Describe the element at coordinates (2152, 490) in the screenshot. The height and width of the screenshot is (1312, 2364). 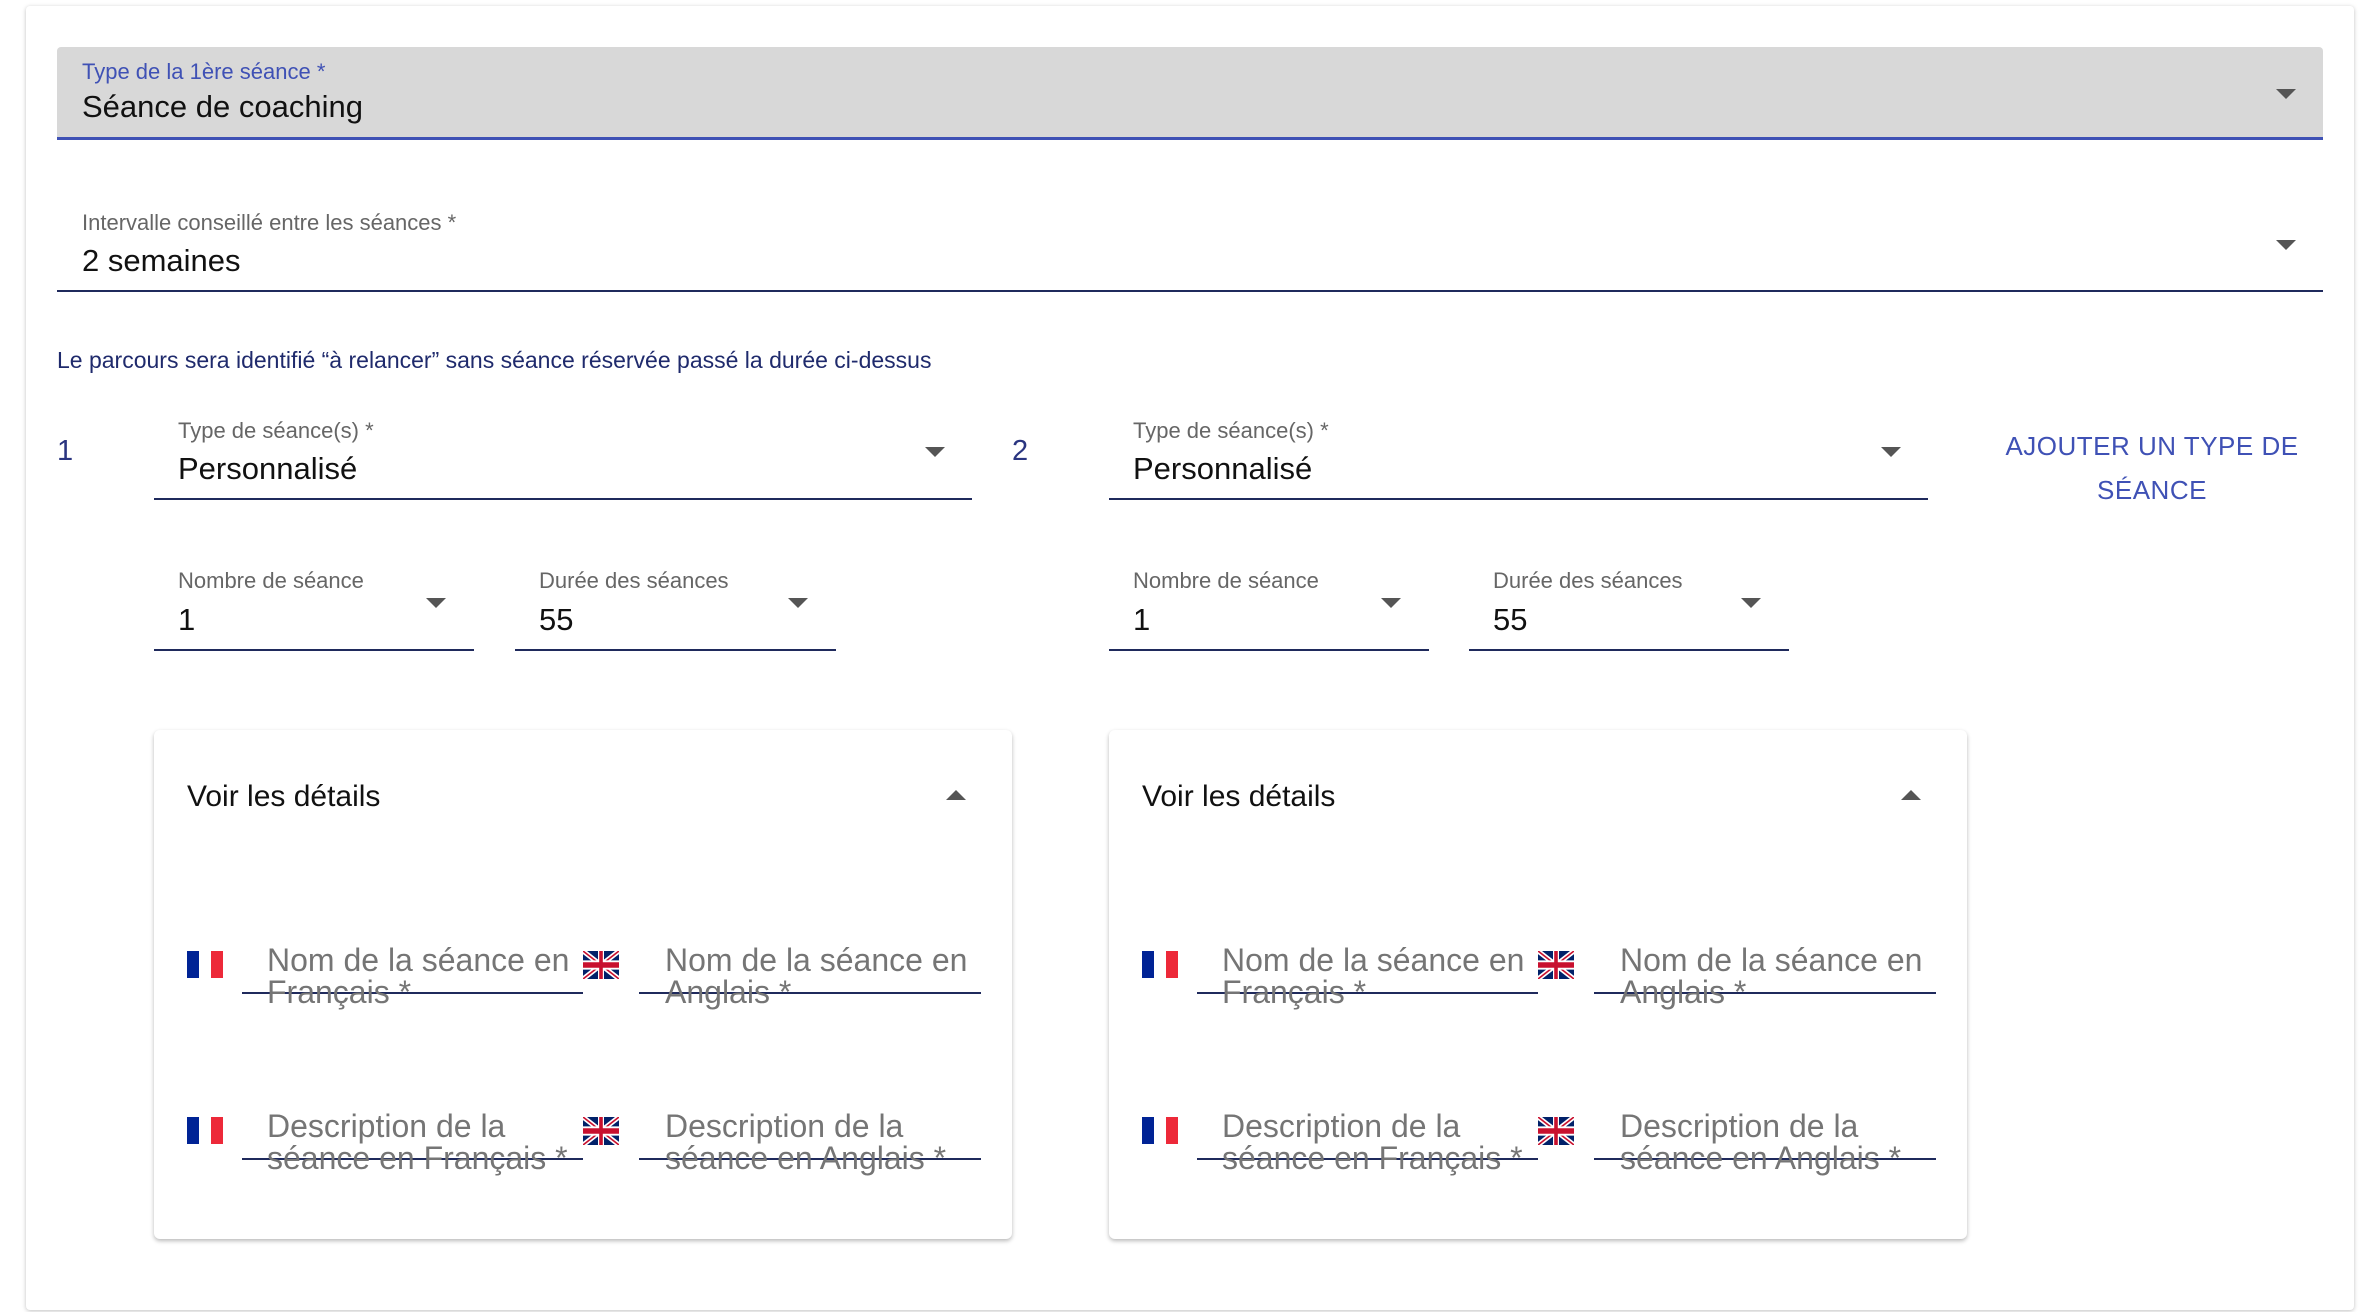
I see `add-type-label-line2: SÉANCE` at that location.